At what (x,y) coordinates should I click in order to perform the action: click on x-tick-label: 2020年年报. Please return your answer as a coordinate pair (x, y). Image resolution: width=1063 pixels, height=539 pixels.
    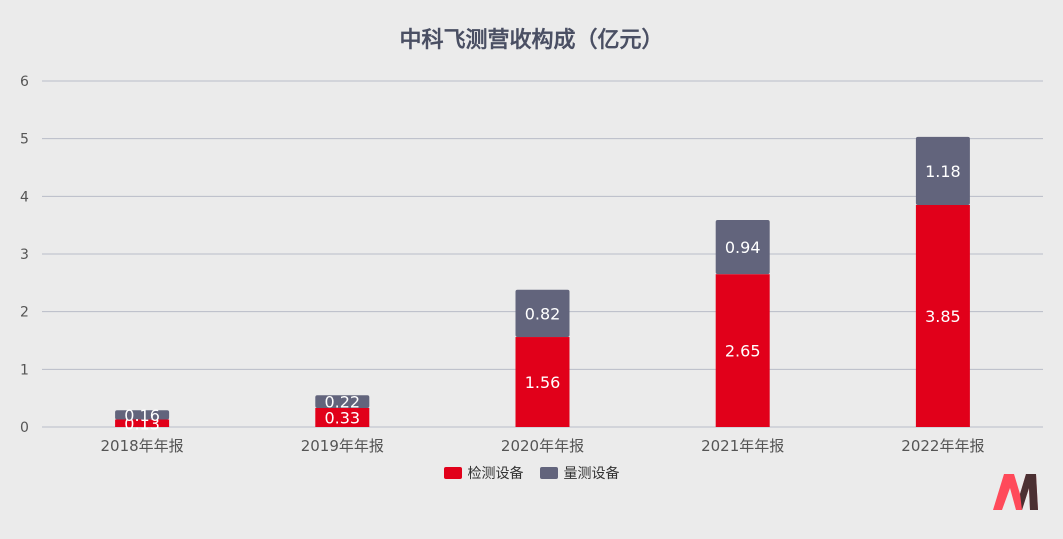
    Looking at the image, I should click on (542, 446).